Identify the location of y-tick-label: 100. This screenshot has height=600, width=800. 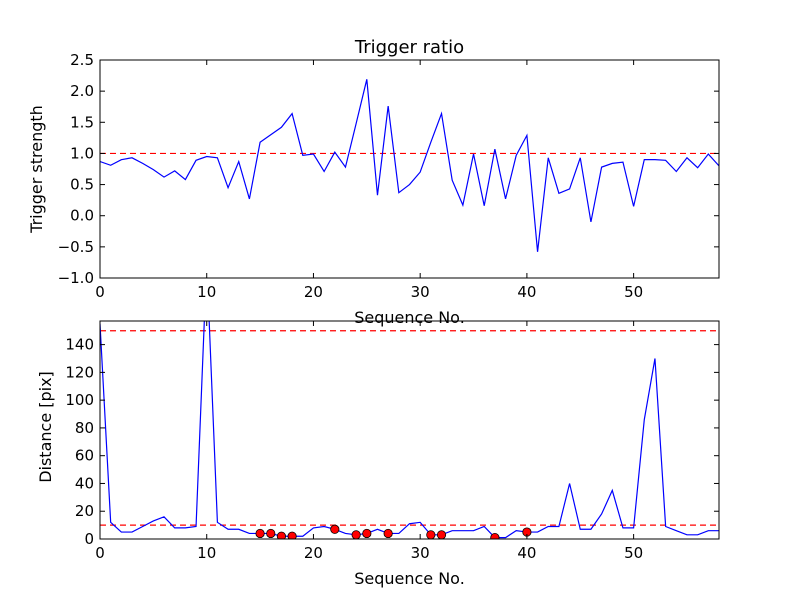
(79, 400).